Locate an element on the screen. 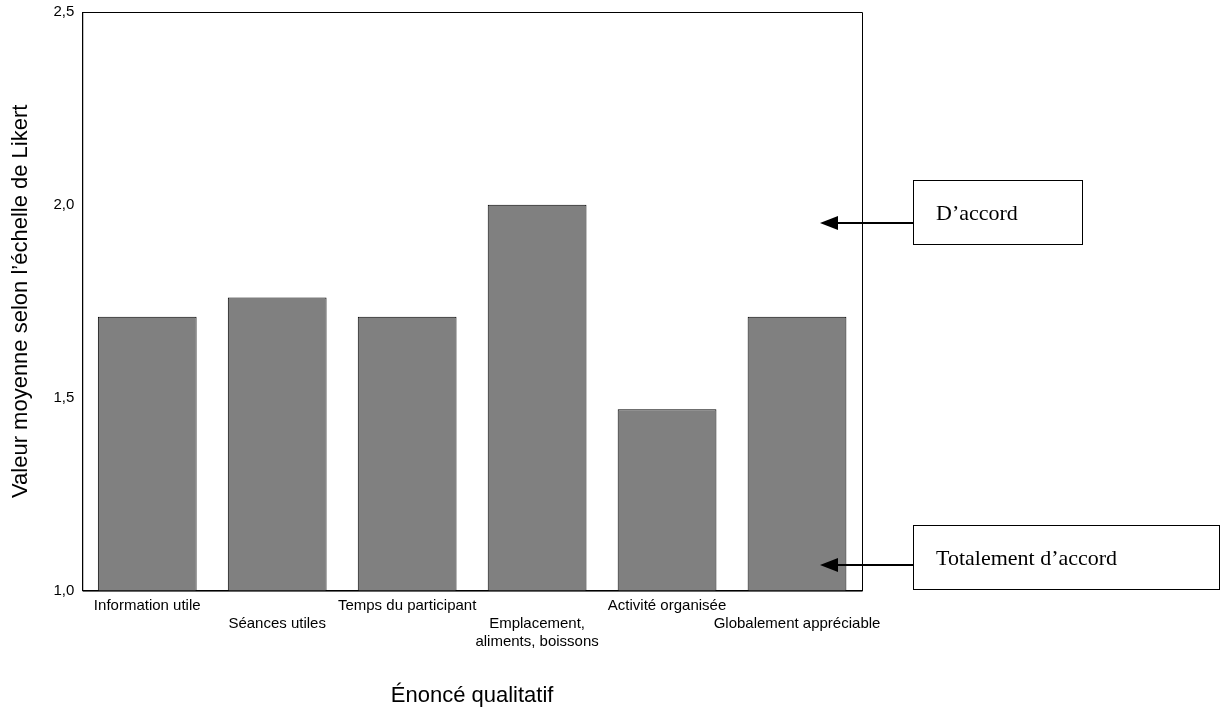 The image size is (1225, 721). x-tick-label: Séances utiles is located at coordinates (277, 622).